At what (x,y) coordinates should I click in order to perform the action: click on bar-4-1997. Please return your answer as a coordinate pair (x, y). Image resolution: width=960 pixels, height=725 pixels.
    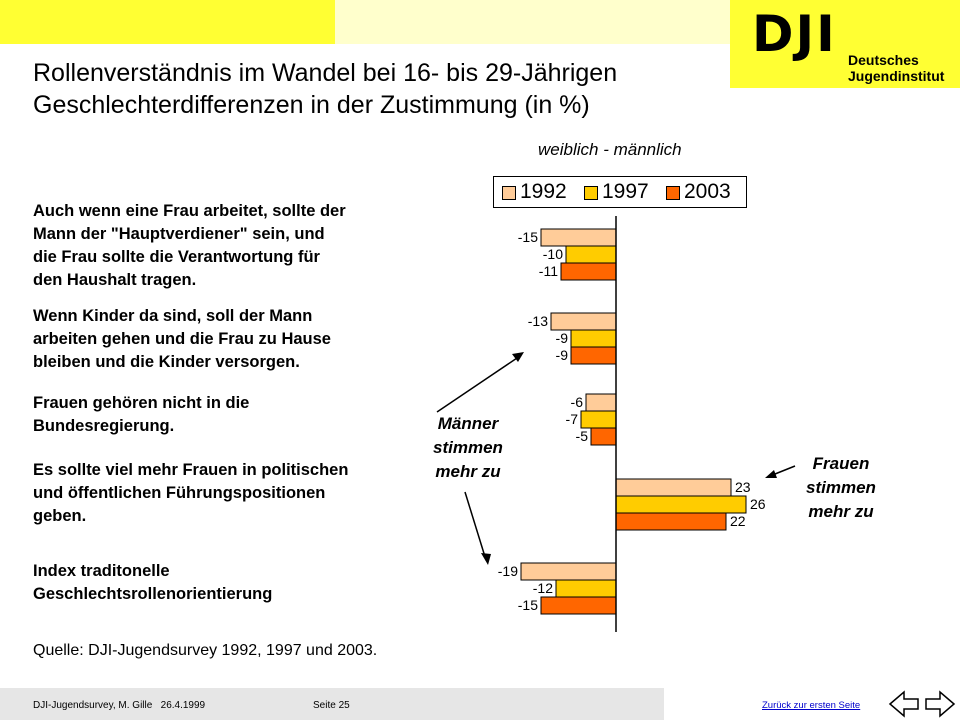
    Looking at the image, I should click on (681, 504).